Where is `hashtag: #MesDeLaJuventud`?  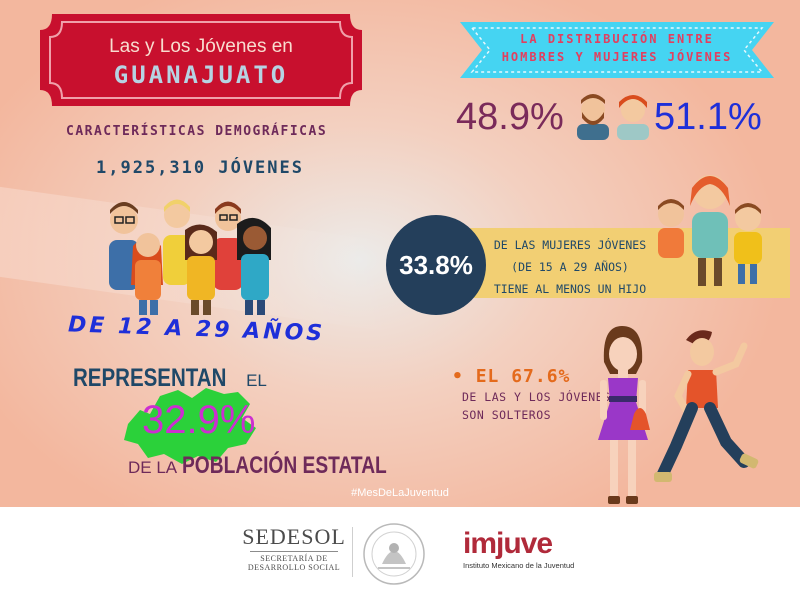 hashtag: #MesDeLaJuventud is located at coordinates (400, 493).